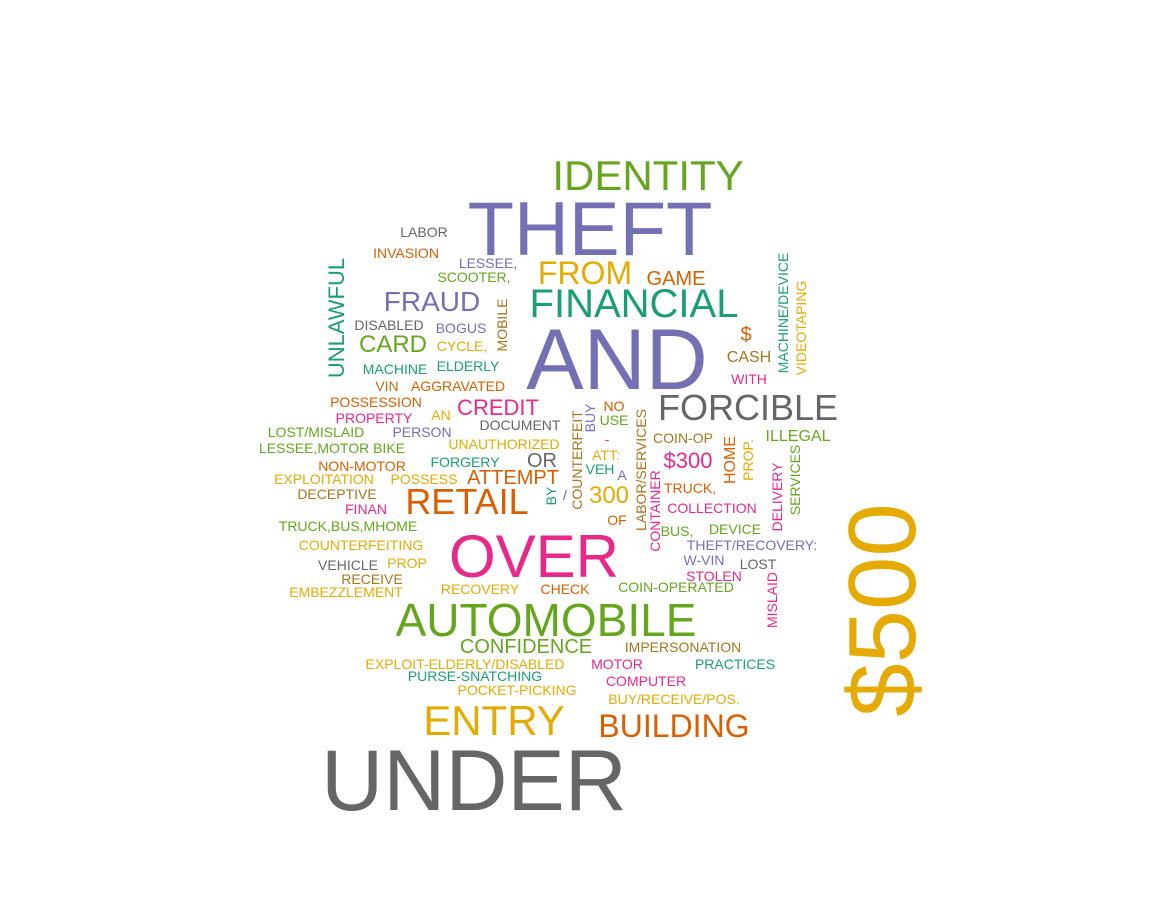 The width and height of the screenshot is (1152, 921). What do you see at coordinates (467, 501) in the screenshot?
I see `word: RETAIL` at bounding box center [467, 501].